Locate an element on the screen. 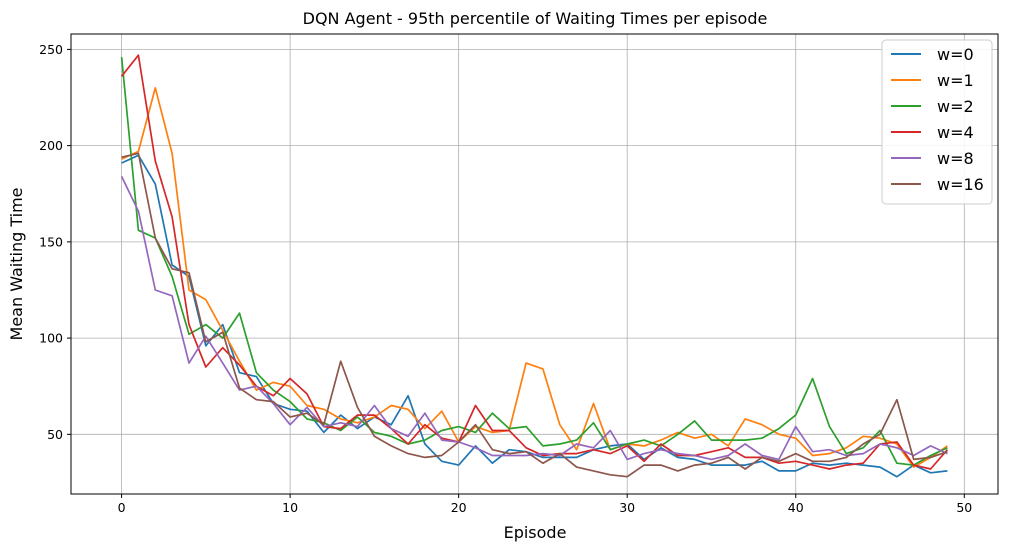  y-tick-label: 100 is located at coordinates (51, 338).